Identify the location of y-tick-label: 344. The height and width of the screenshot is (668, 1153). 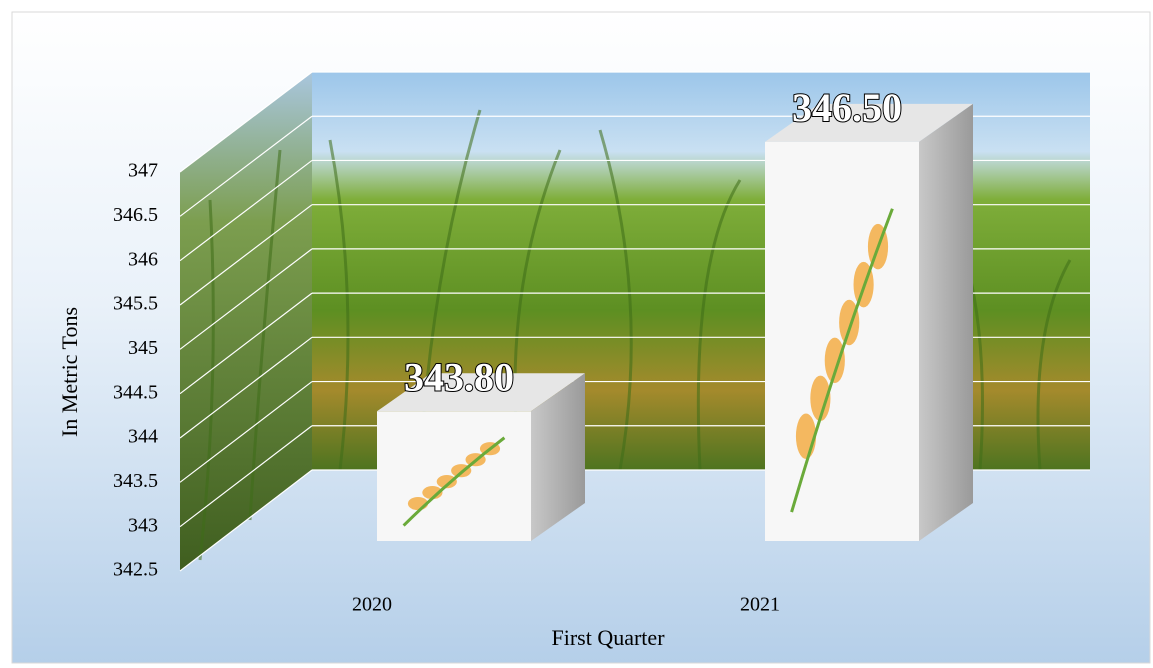
(143, 437).